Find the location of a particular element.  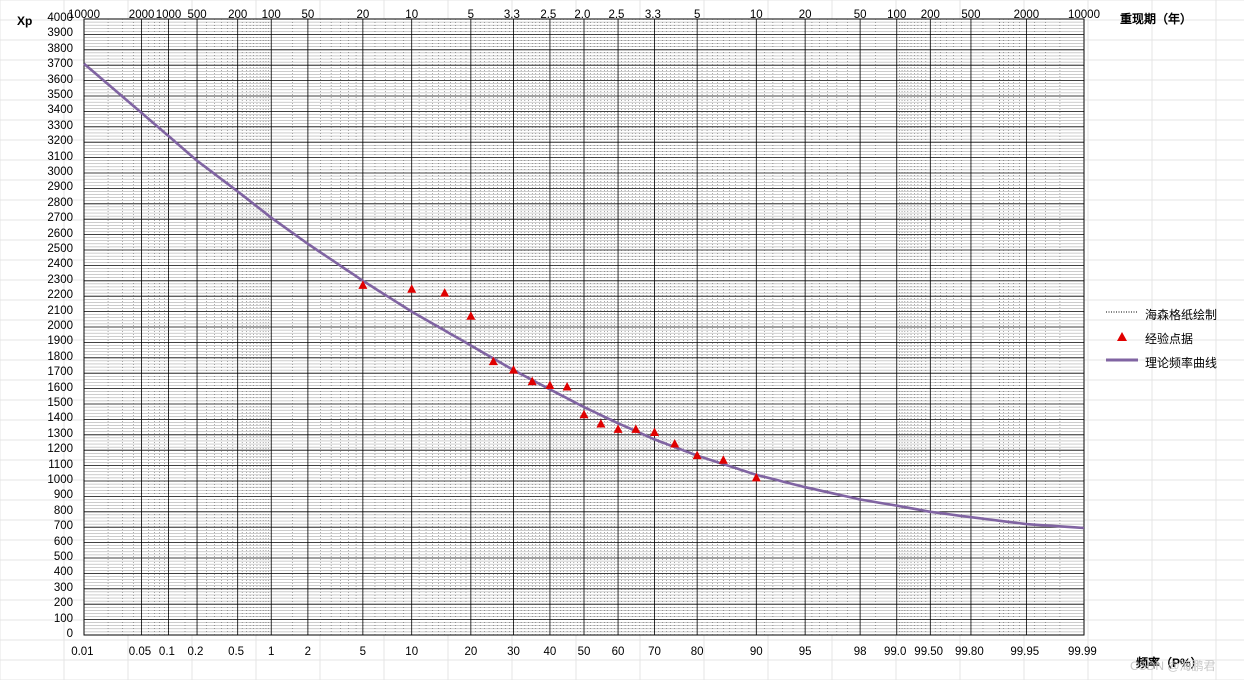

x-tick-label: 99.50 is located at coordinates (929, 652).